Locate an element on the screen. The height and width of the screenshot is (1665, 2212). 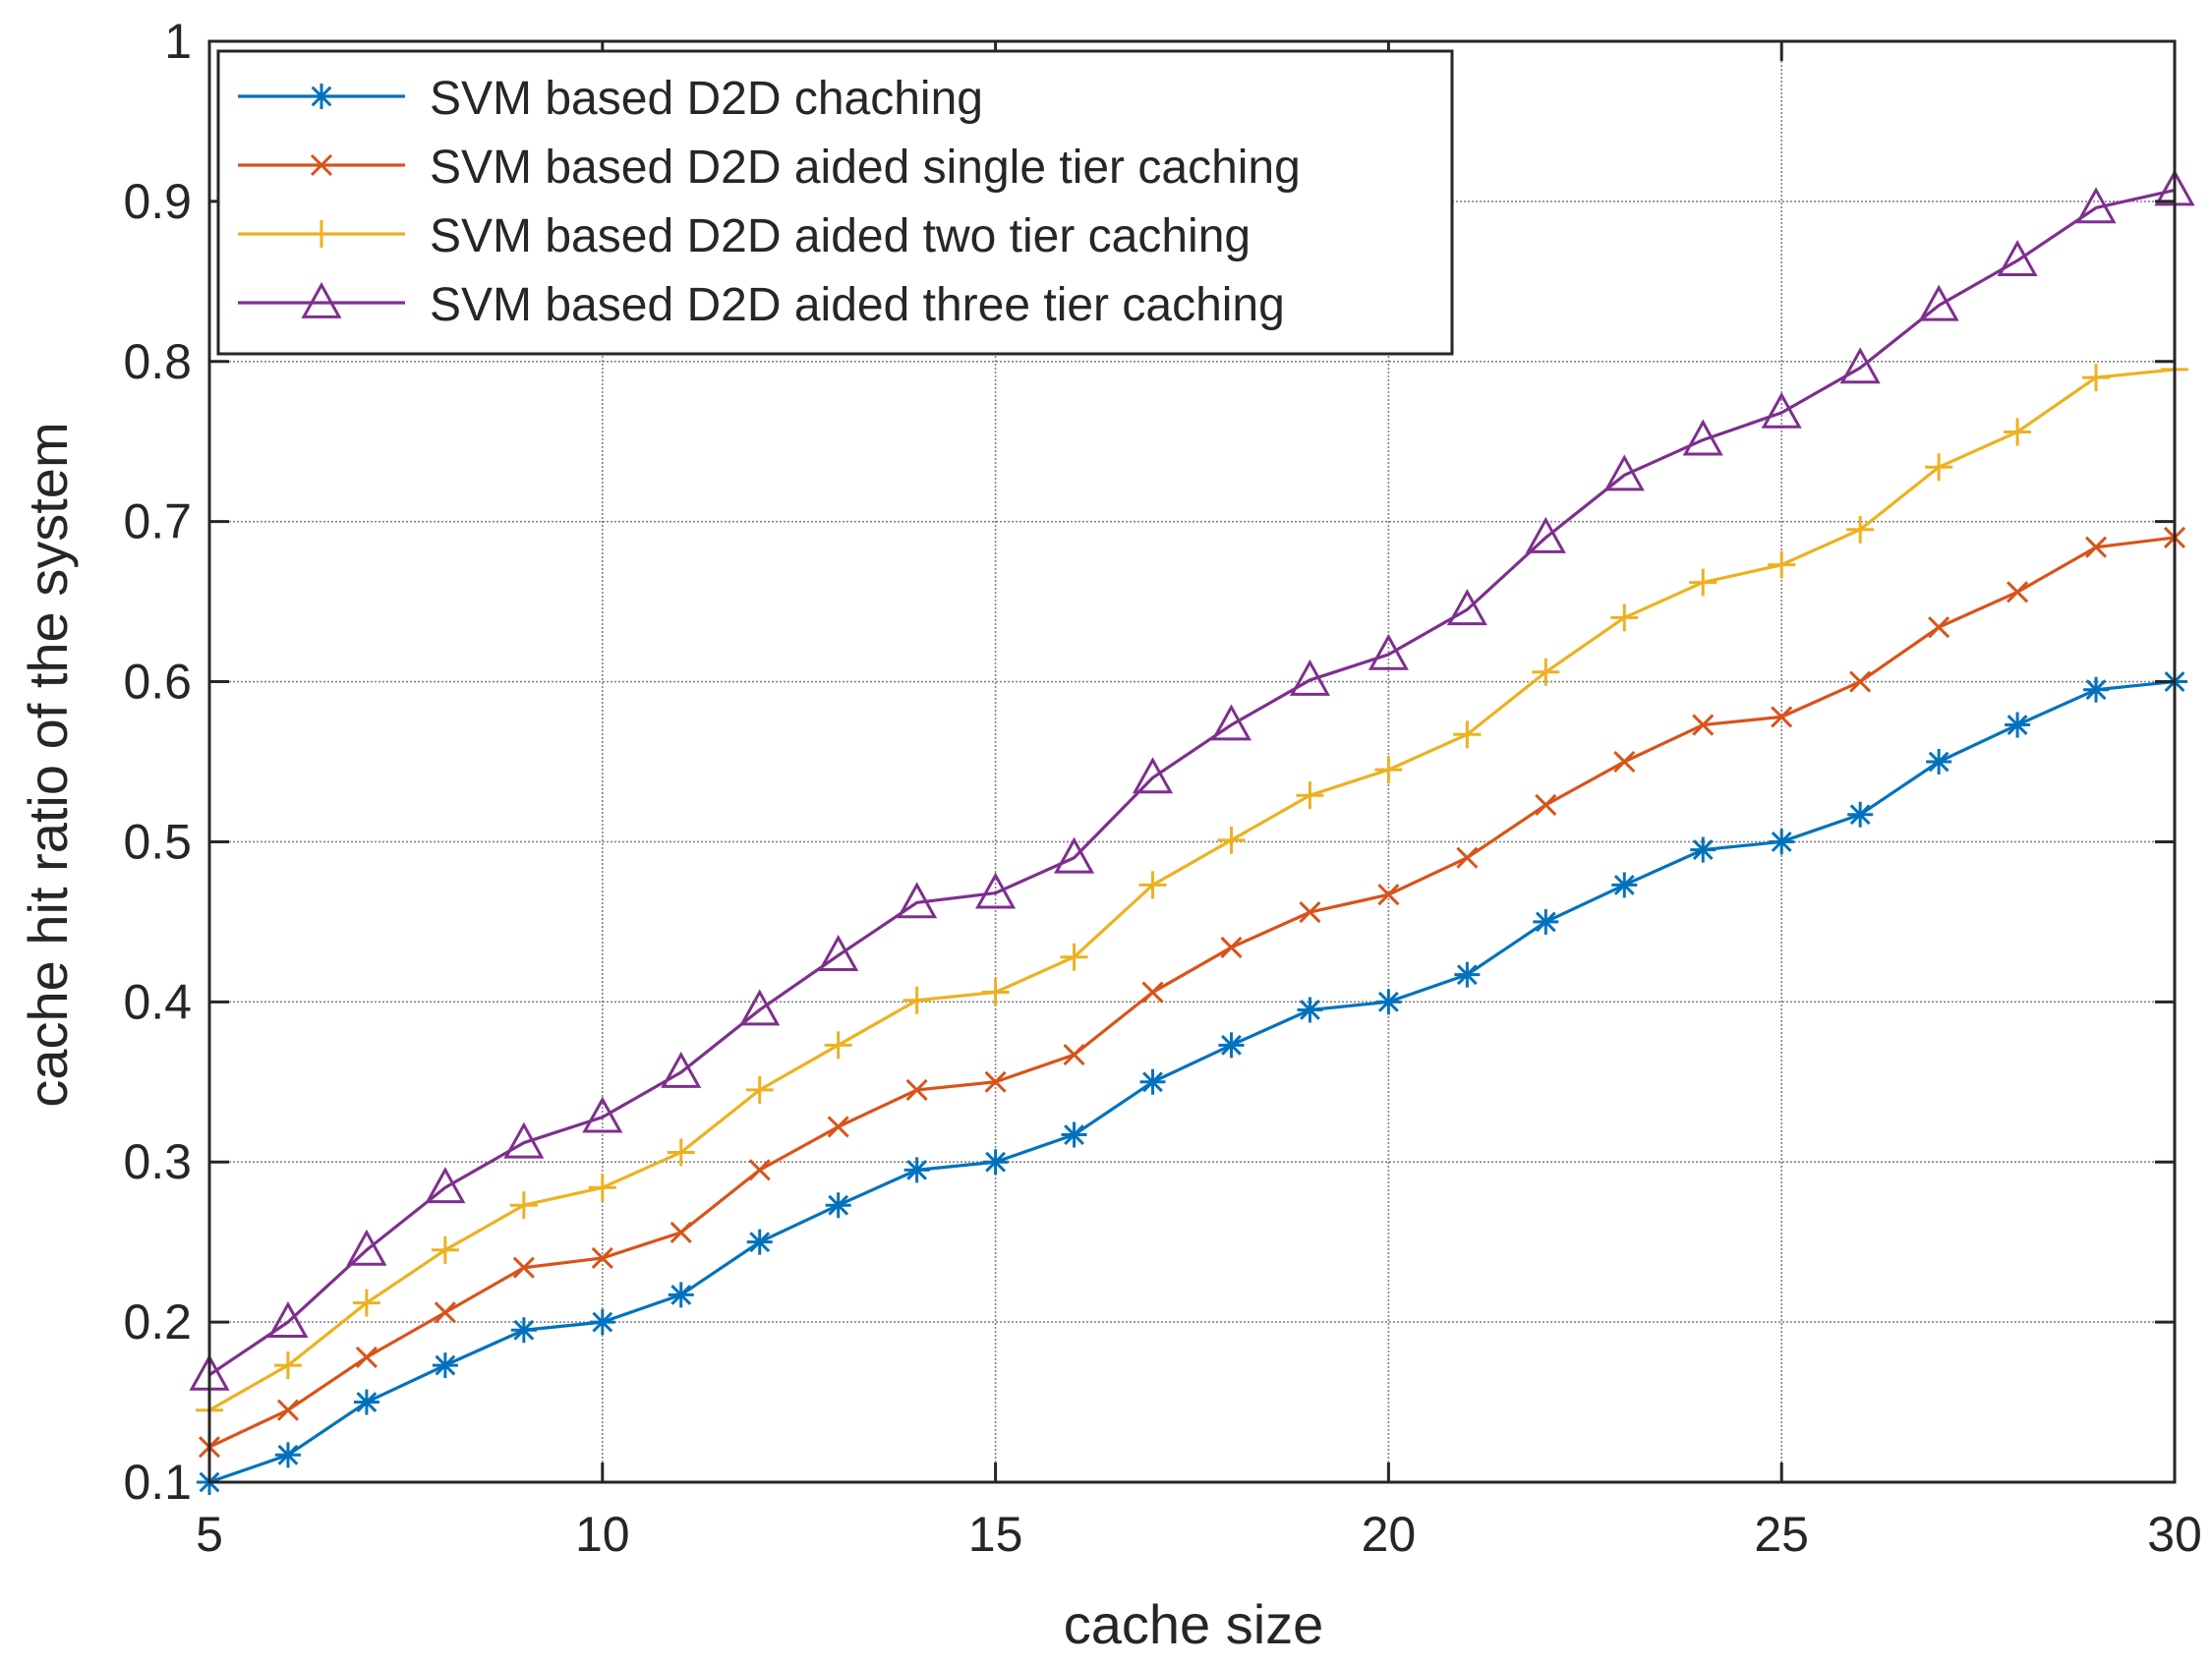
legend-item: SVM based D2D aided single tier caching is located at coordinates (770, 168).